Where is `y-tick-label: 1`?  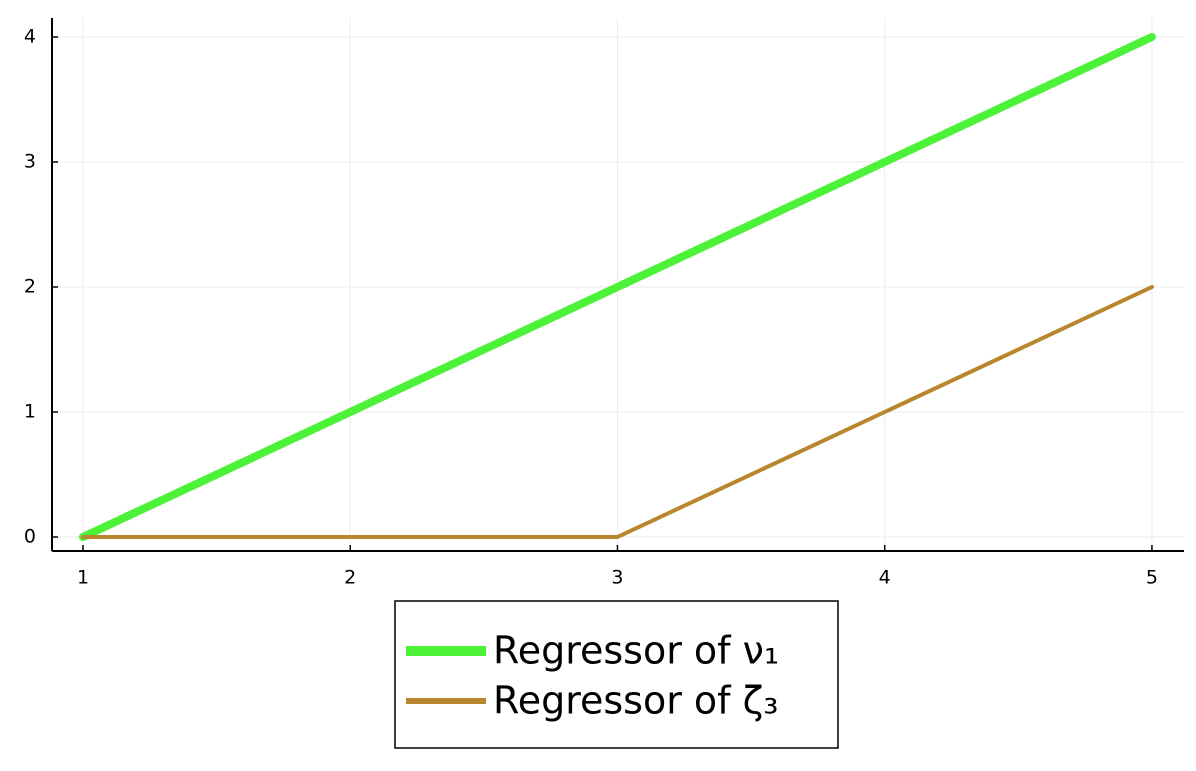
y-tick-label: 1 is located at coordinates (30, 412).